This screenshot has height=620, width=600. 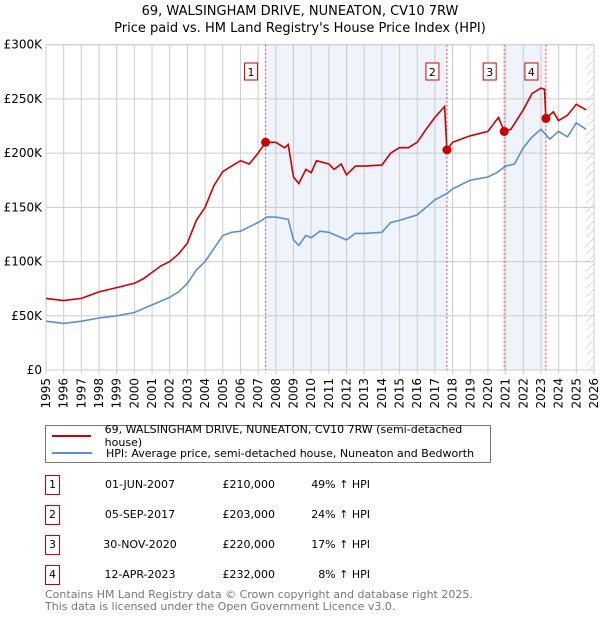 I want to click on red-line-swatch, so click(x=71, y=436).